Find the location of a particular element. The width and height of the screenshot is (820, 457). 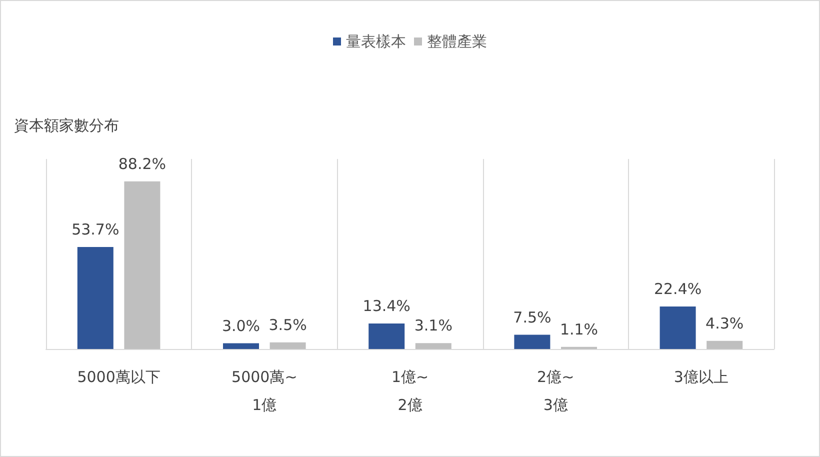

chart-title: 資本額家數分布 is located at coordinates (66, 125).